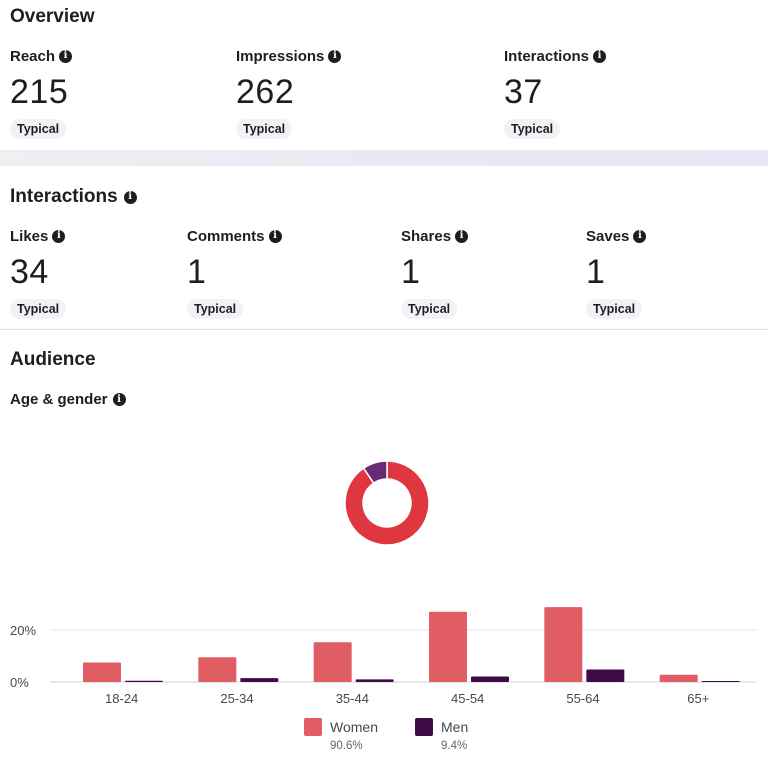  What do you see at coordinates (23, 630) in the screenshot?
I see `y-tick-label: 20%` at bounding box center [23, 630].